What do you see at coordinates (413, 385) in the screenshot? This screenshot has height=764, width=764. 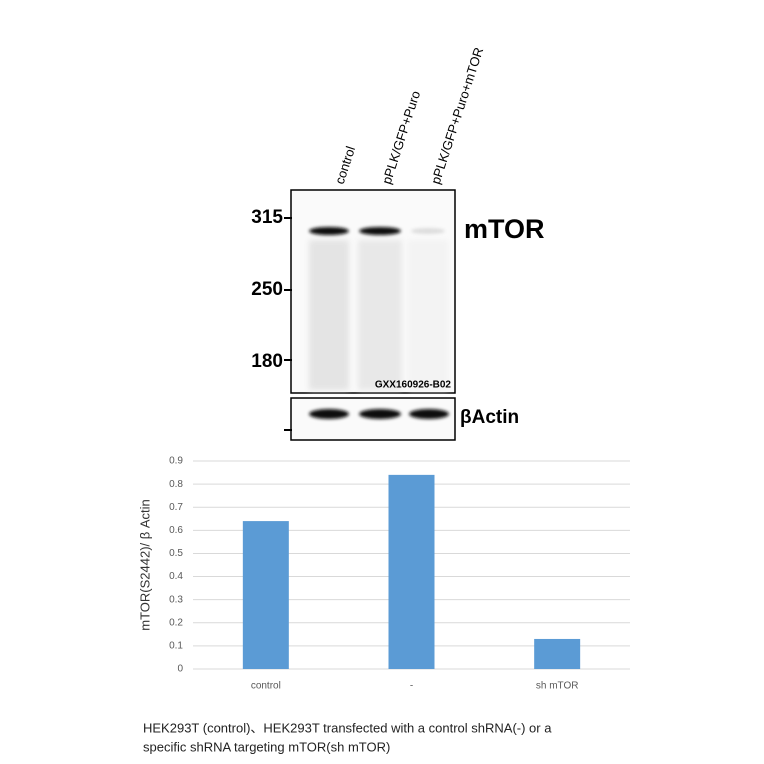 I see `lot-label: GXX160926-B02` at bounding box center [413, 385].